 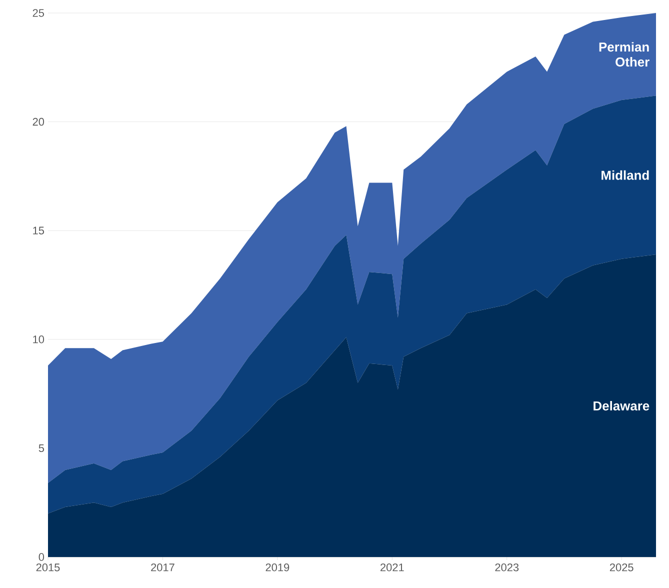 I want to click on x-tick-label: 2019, so click(x=278, y=568).